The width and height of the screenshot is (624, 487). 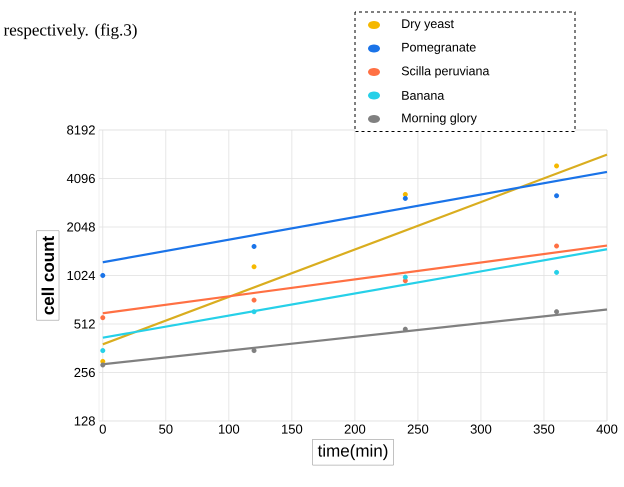 What do you see at coordinates (166, 429) in the screenshot?
I see `x-tick-label: 50` at bounding box center [166, 429].